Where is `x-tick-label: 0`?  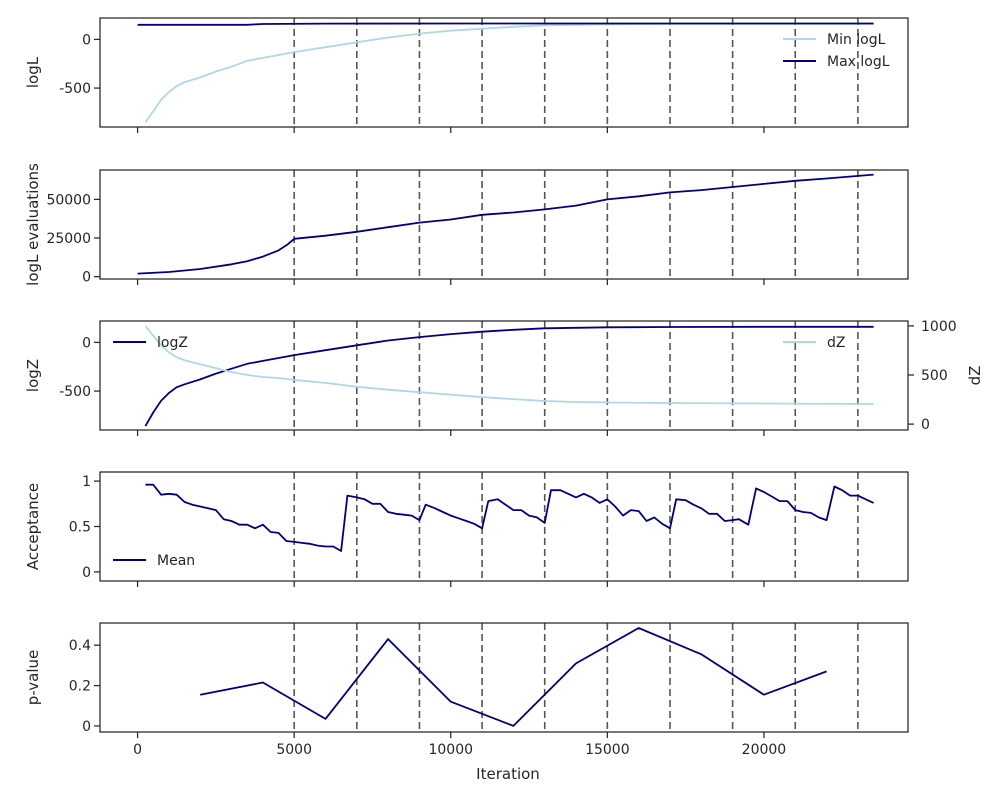
x-tick-label: 0 is located at coordinates (137, 750).